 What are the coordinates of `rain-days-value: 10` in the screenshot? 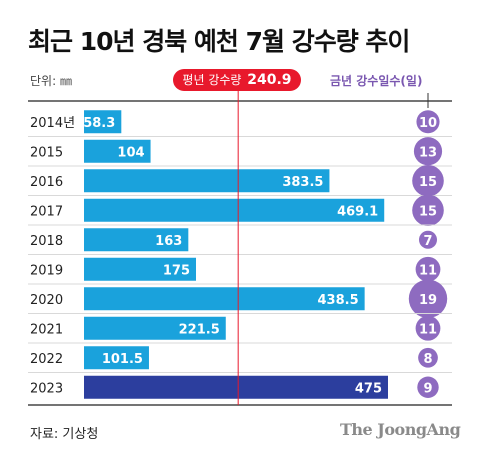 It's located at (428, 123).